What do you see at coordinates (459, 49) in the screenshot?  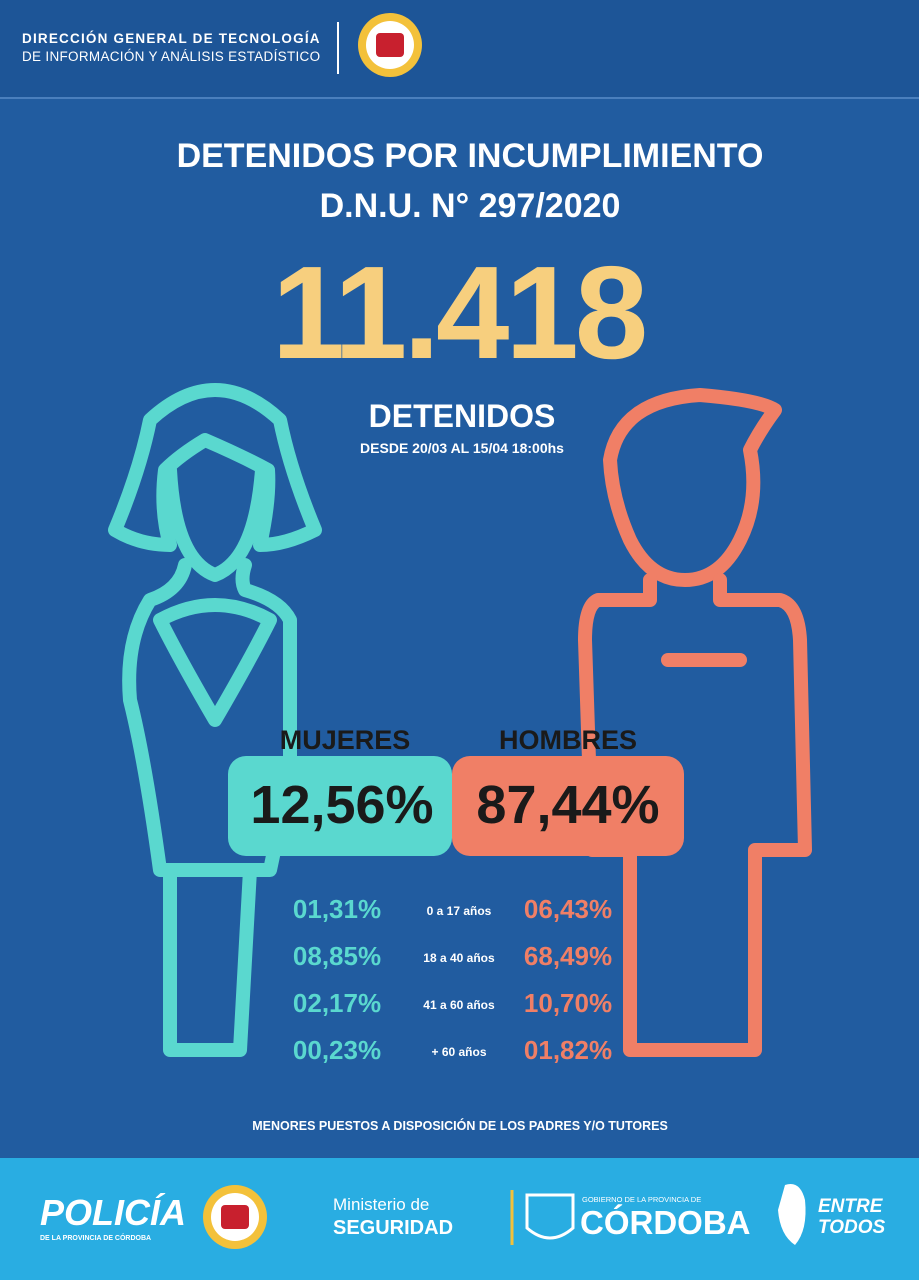 I see `header-band` at bounding box center [459, 49].